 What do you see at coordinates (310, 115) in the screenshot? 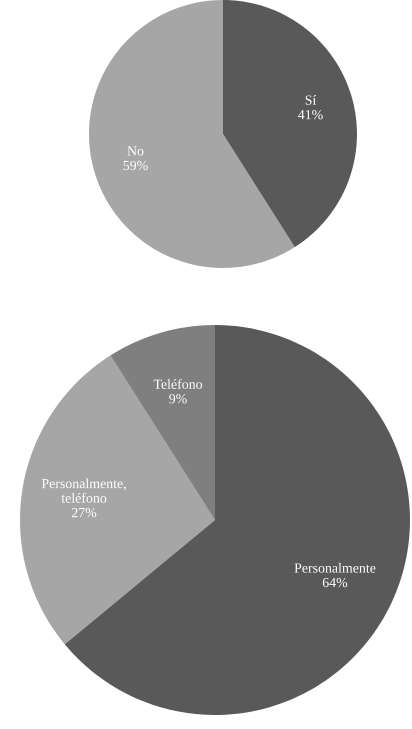
I see `data-label: 41%` at bounding box center [310, 115].